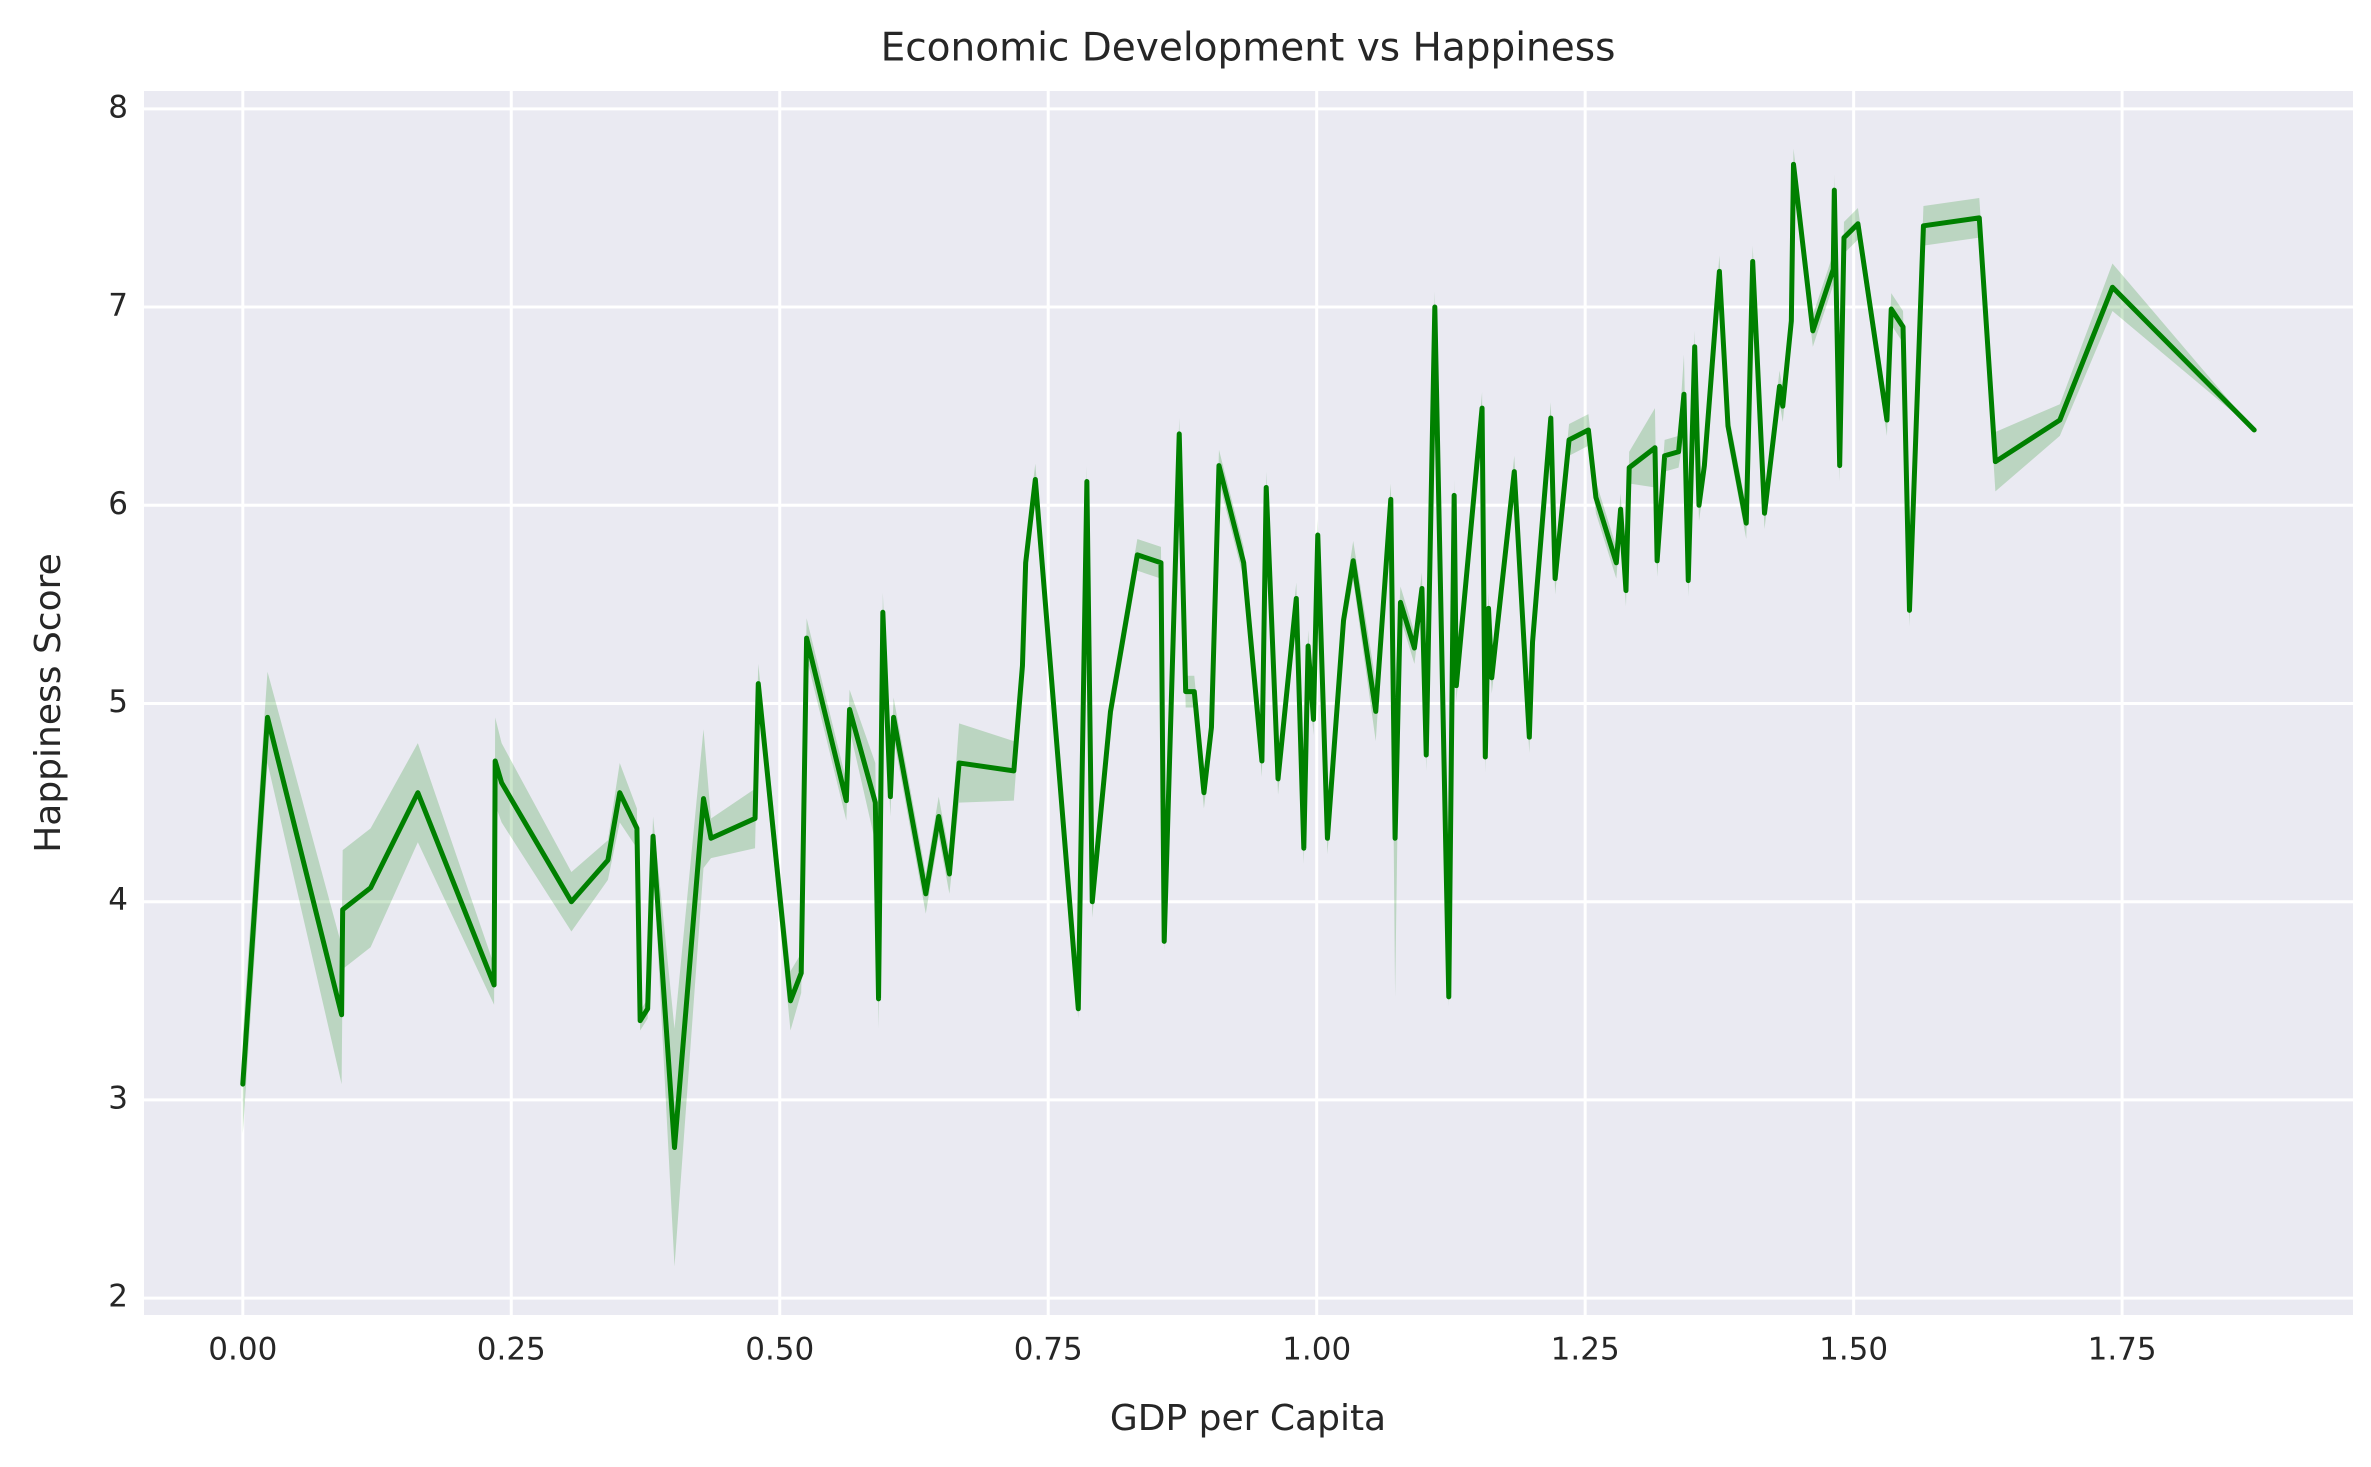  What do you see at coordinates (1585, 1350) in the screenshot?
I see `x-tick-label: 1.25` at bounding box center [1585, 1350].